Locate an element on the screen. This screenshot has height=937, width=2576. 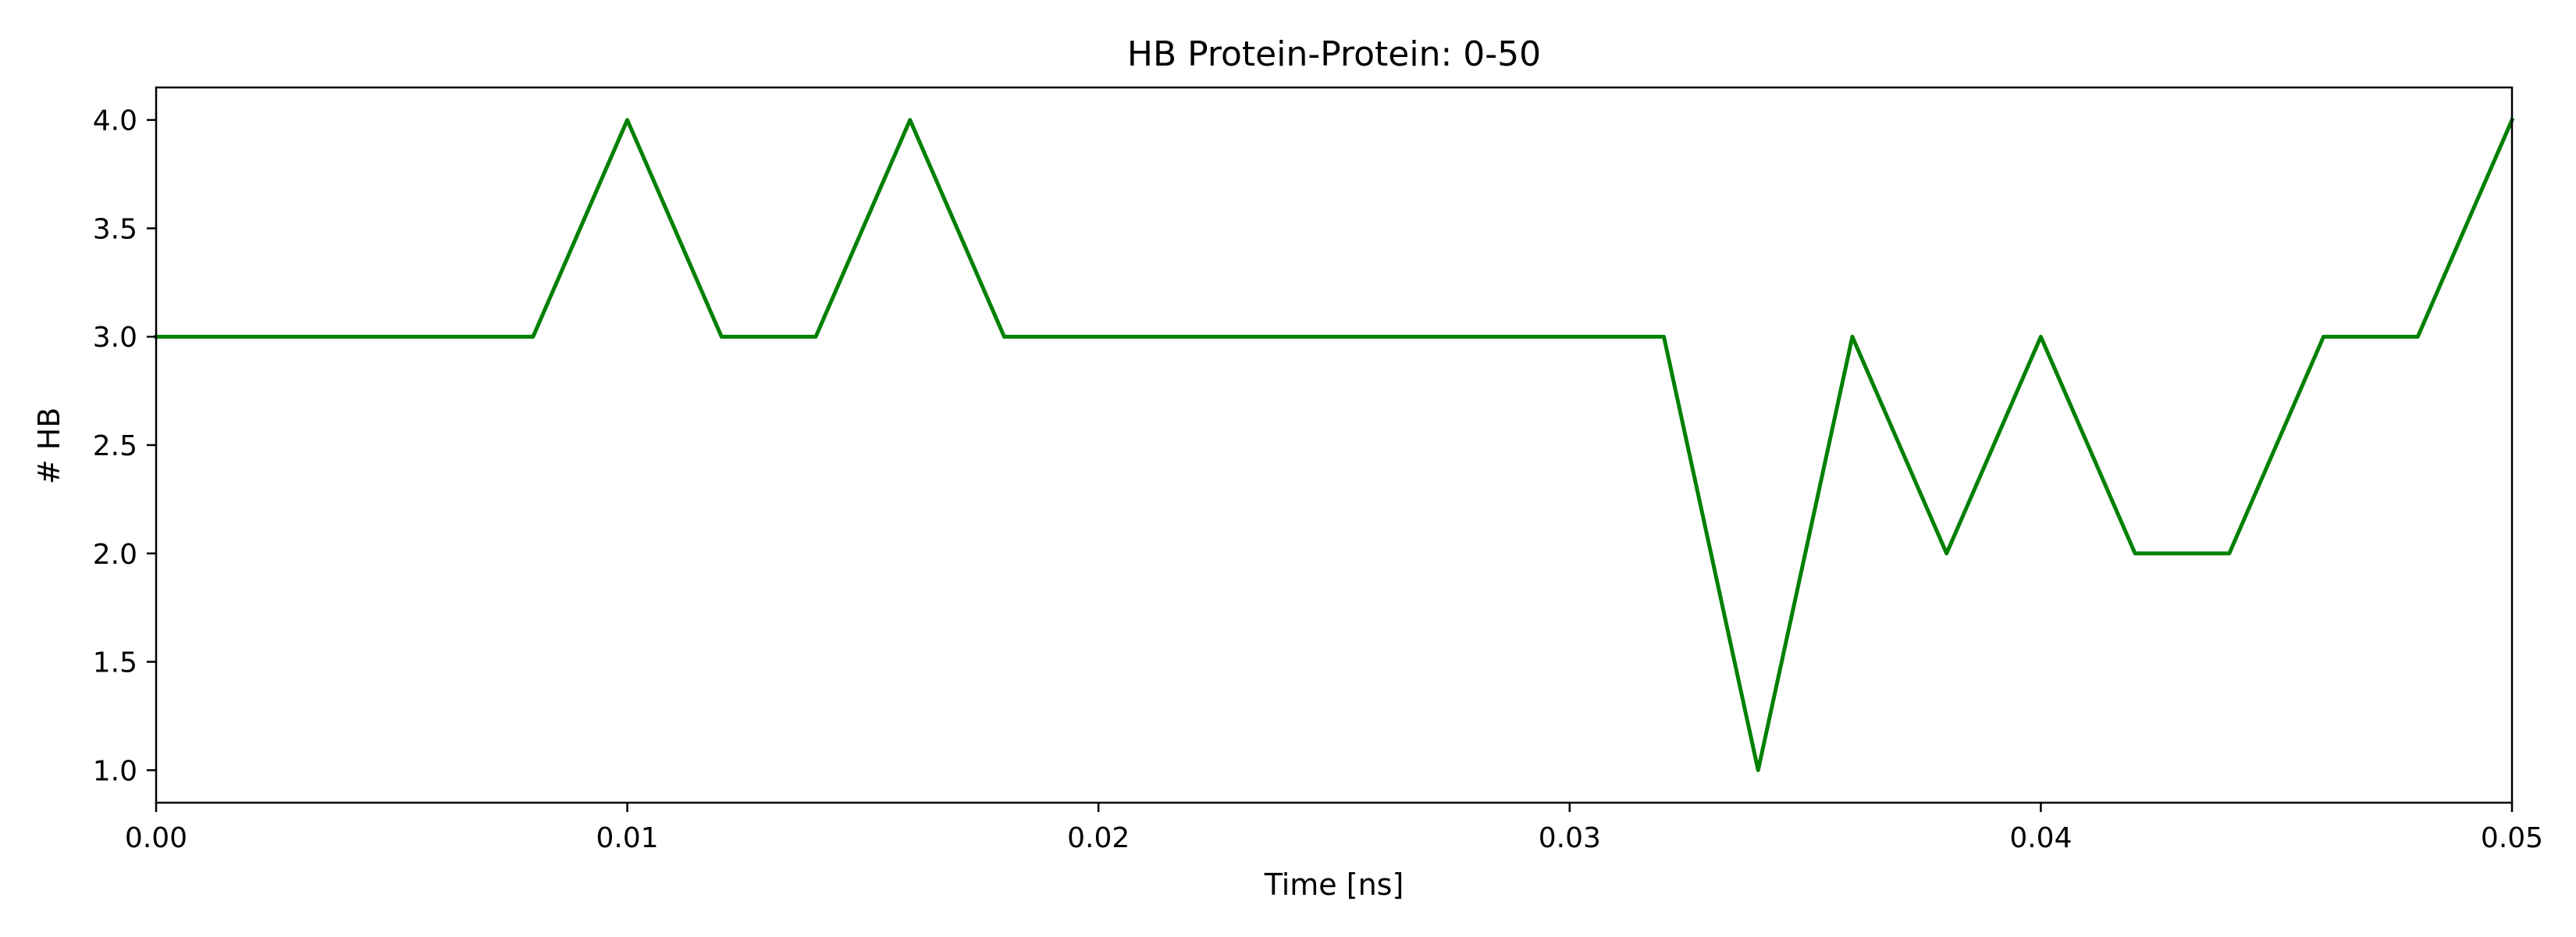
x-tick-label: 0.03 is located at coordinates (1570, 838).